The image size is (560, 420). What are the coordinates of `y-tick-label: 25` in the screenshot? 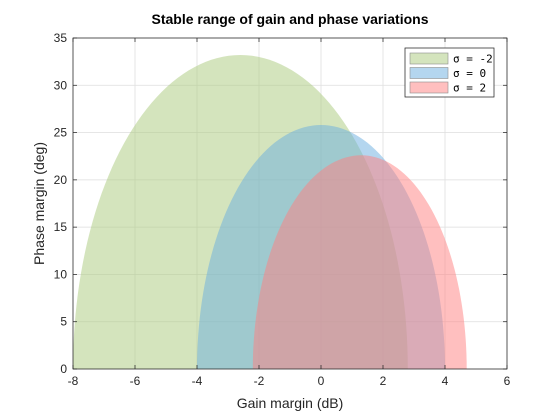 It's located at (61, 133).